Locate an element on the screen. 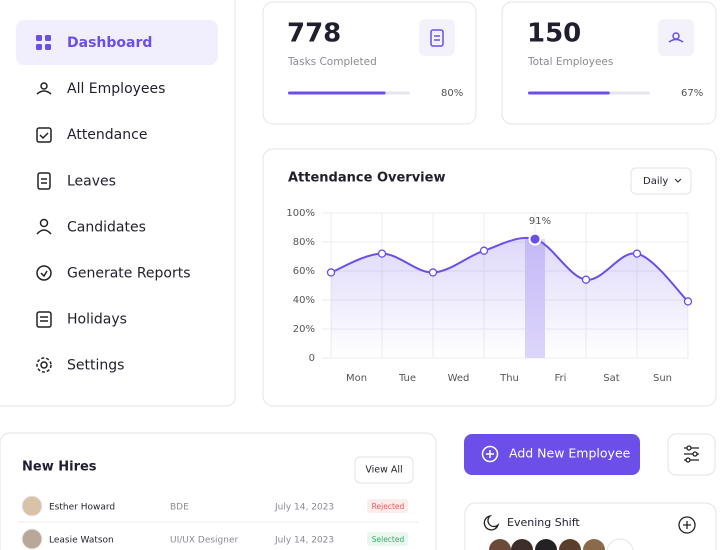 This screenshot has width=726, height=550. x-tick-label: Sun is located at coordinates (662, 378).